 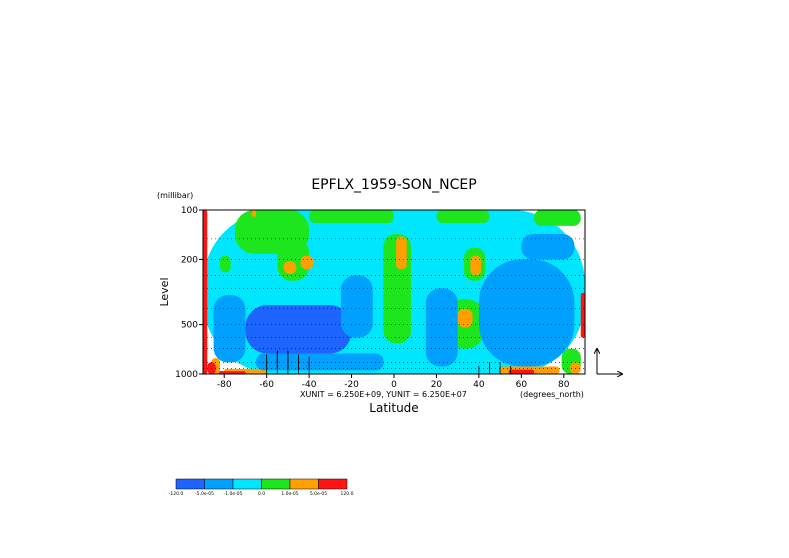 What do you see at coordinates (318, 494) in the screenshot?
I see `colorbar-label: 5.0e-05` at bounding box center [318, 494].